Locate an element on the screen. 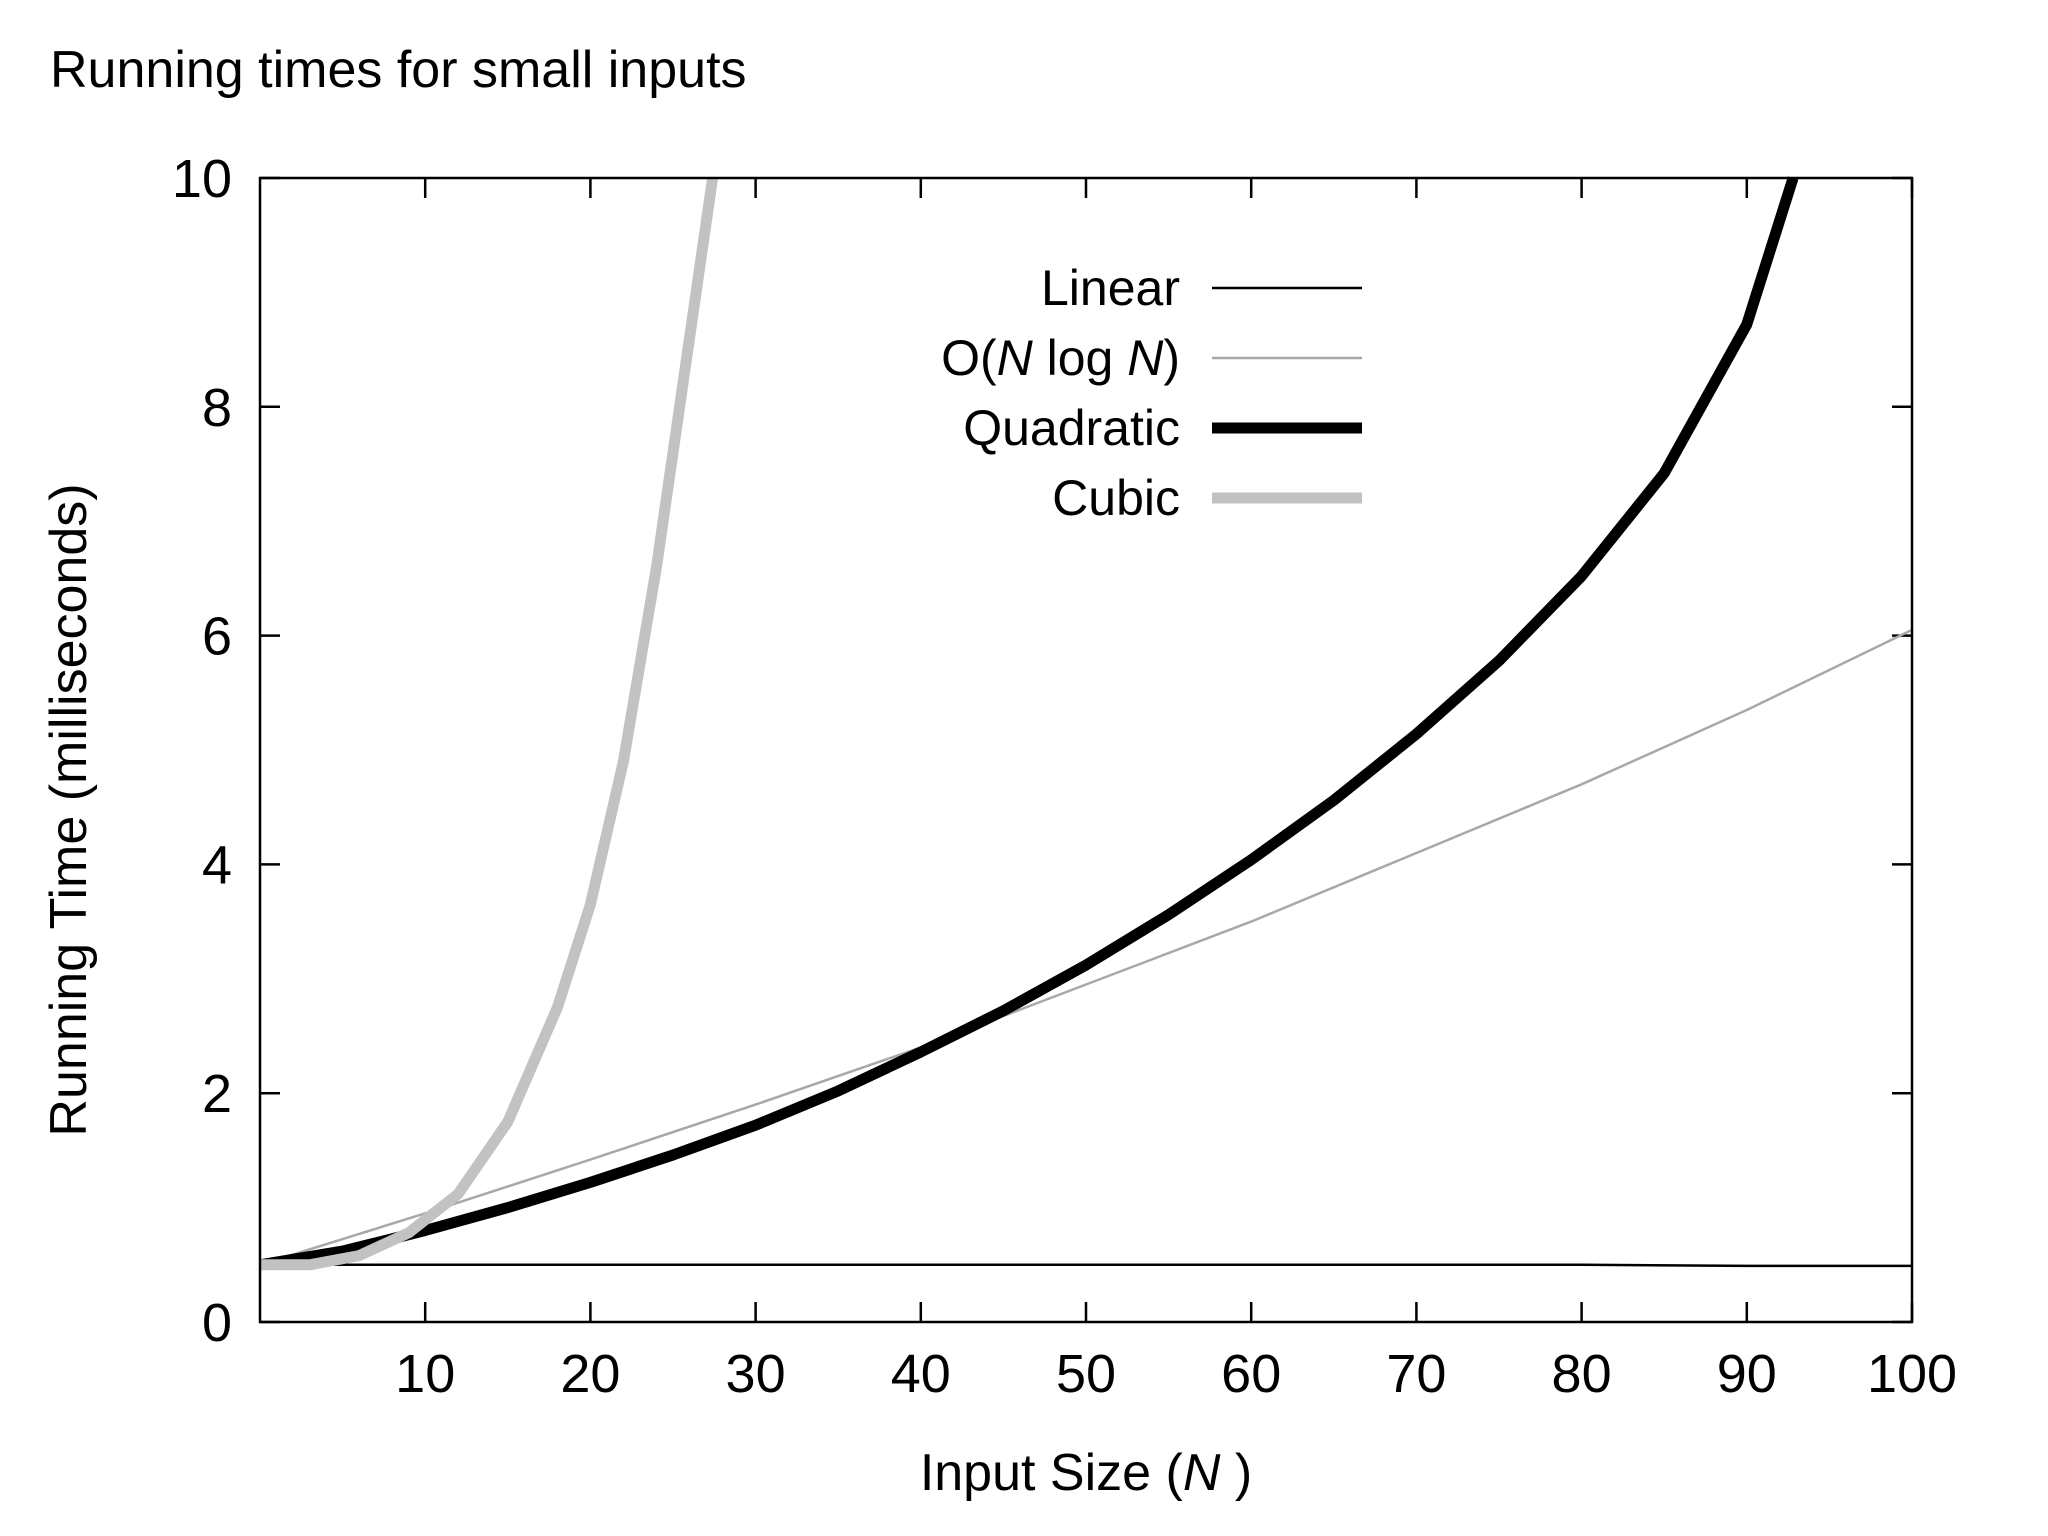  page-title: Running times for small inputs is located at coordinates (398, 70).